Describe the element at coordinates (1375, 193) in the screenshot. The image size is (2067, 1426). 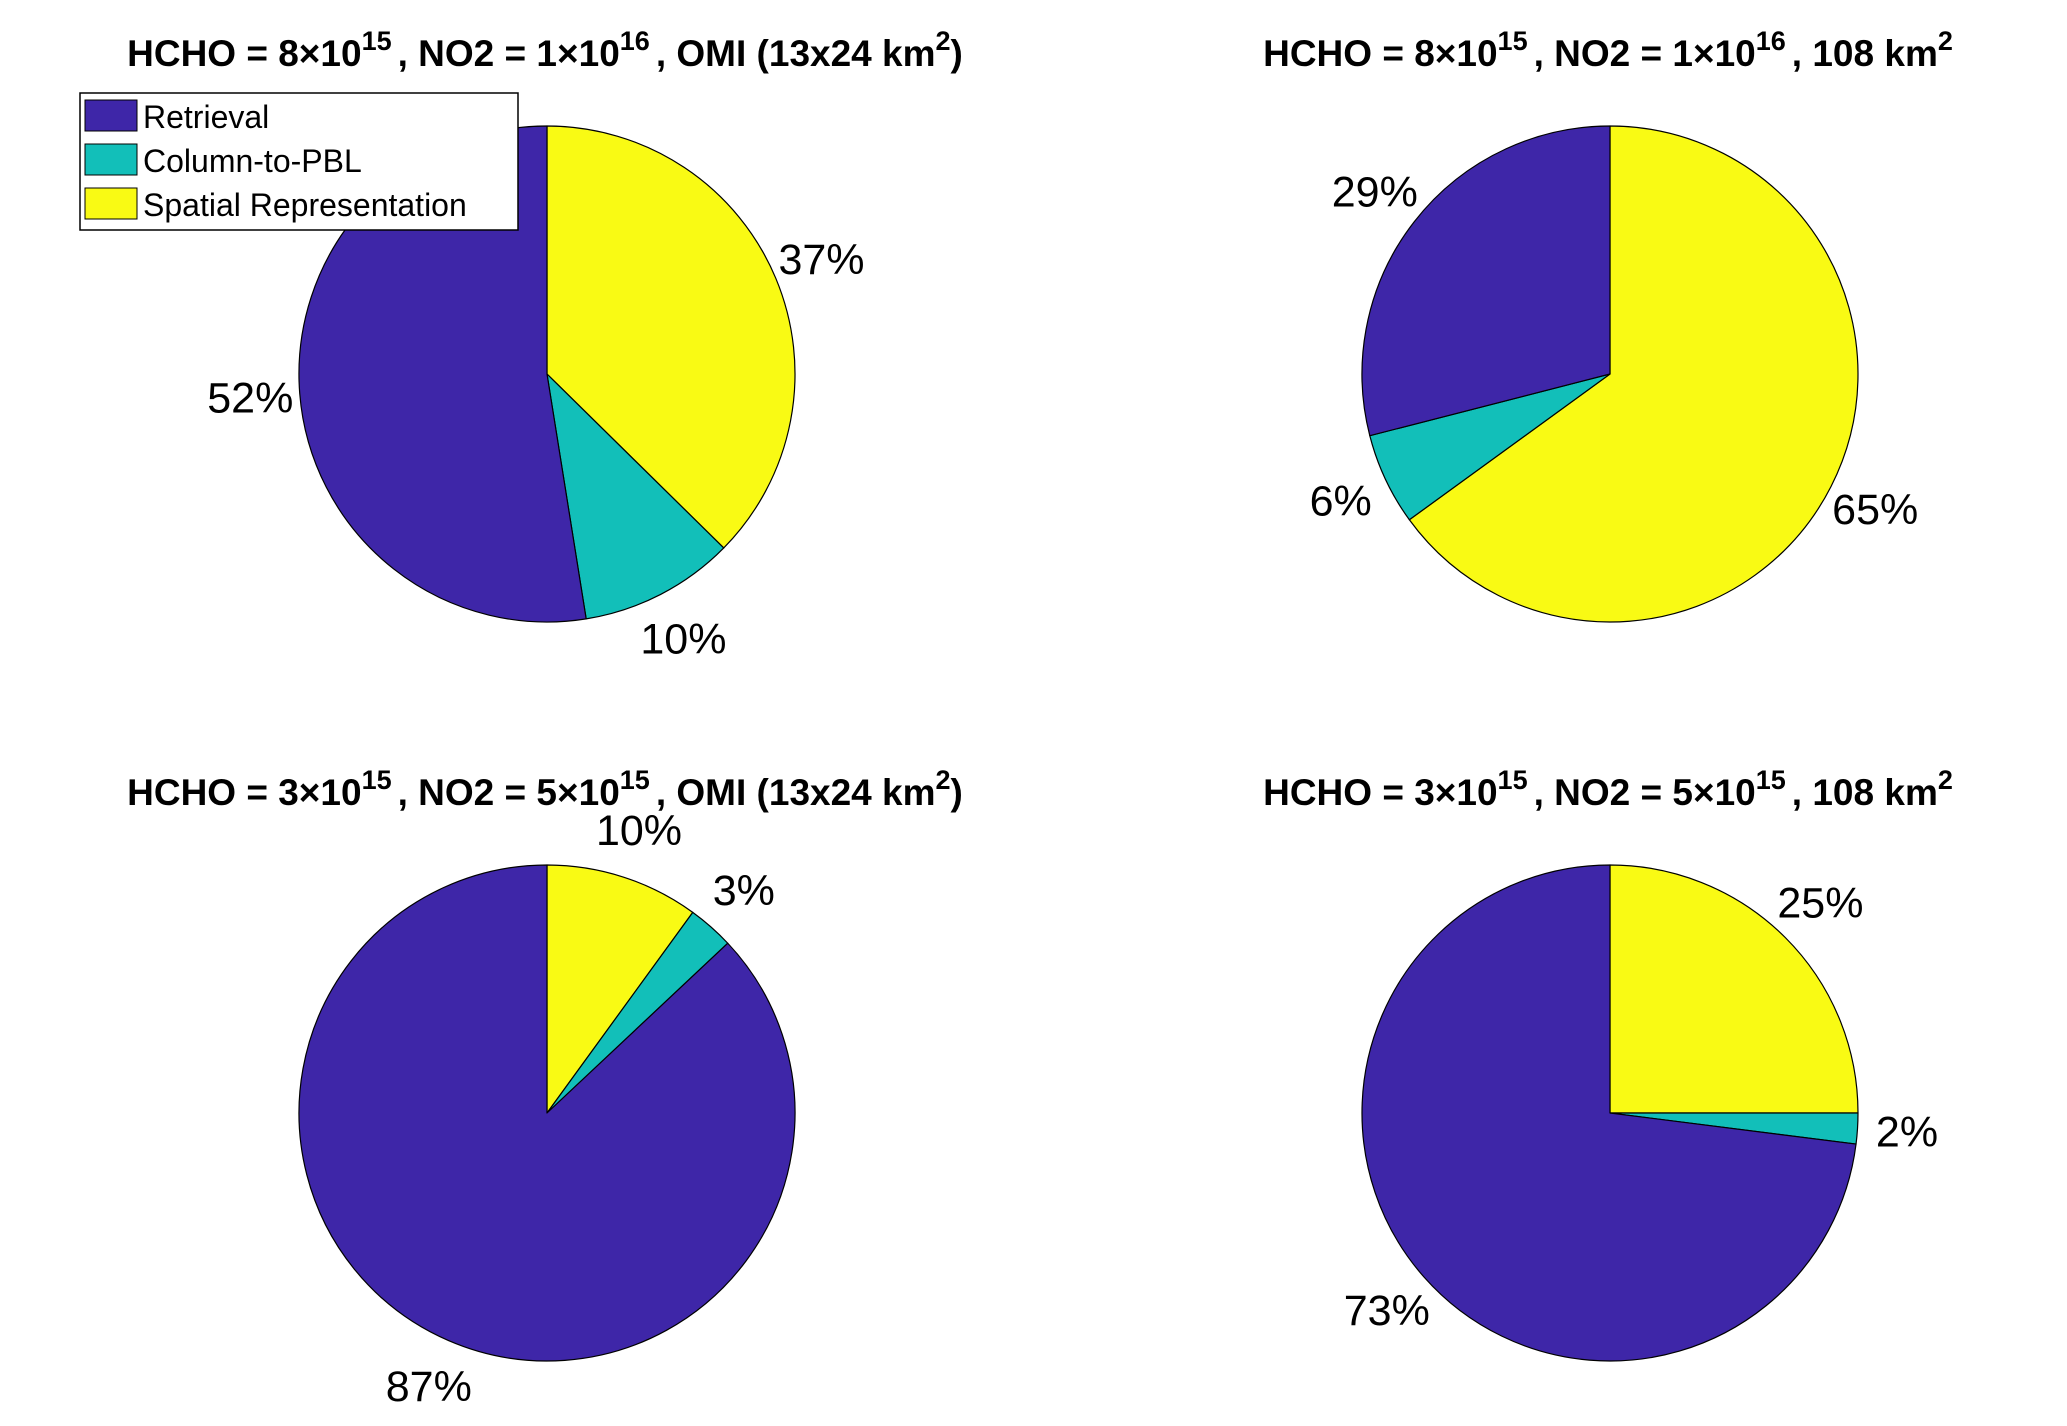
I see `pie-2-label-retrieval: 29%` at that location.